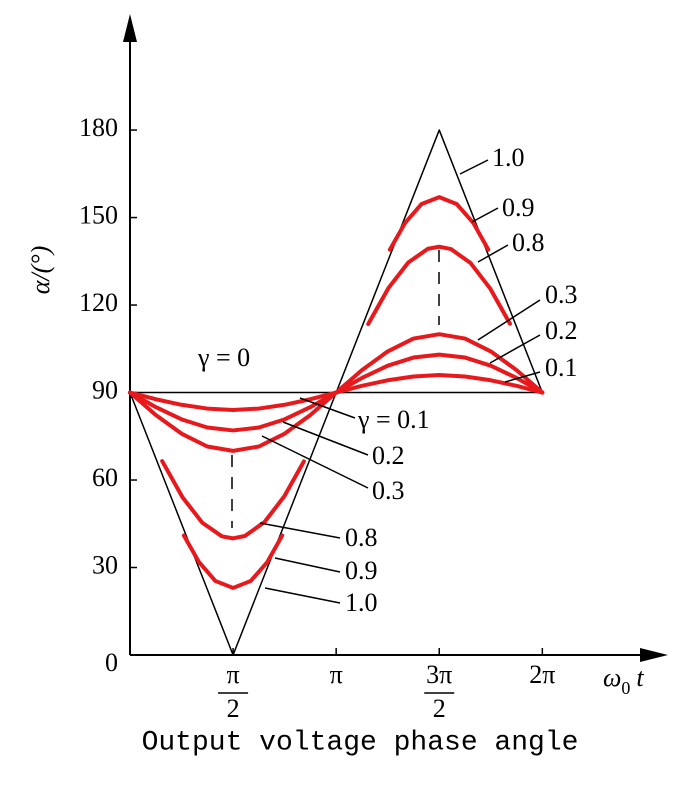 The width and height of the screenshot is (686, 798). What do you see at coordinates (98, 302) in the screenshot?
I see `y-tick-label: 120` at bounding box center [98, 302].